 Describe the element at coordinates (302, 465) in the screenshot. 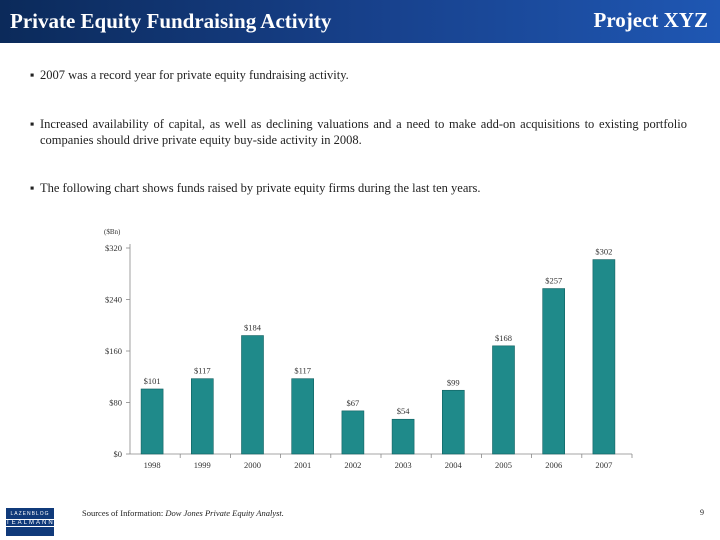

I see `x-tick-label: 2001` at that location.